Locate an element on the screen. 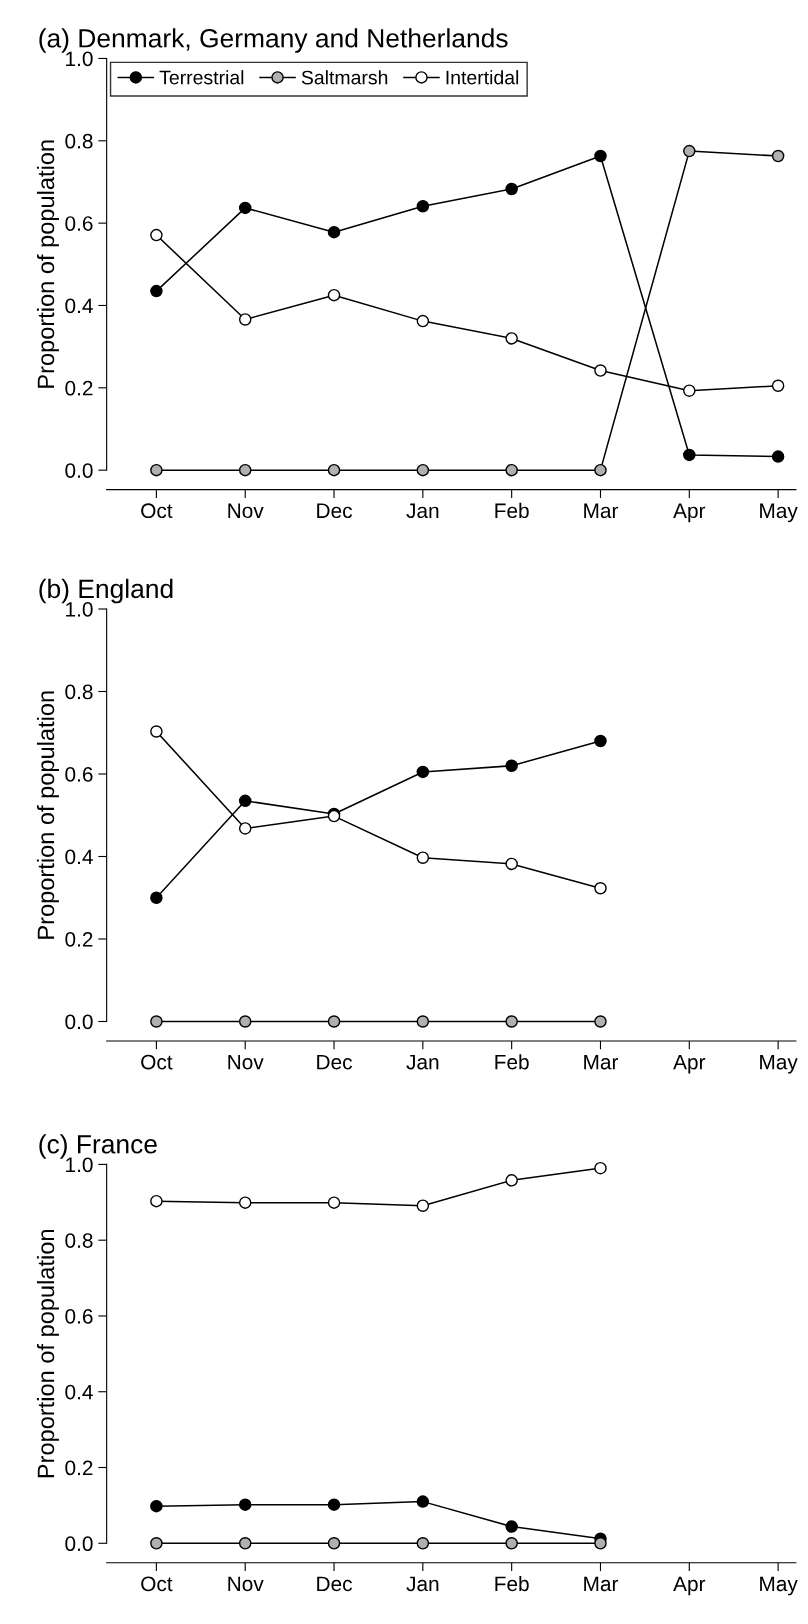 The height and width of the screenshot is (1624, 808). legend-label: Saltmarsh is located at coordinates (344, 77).